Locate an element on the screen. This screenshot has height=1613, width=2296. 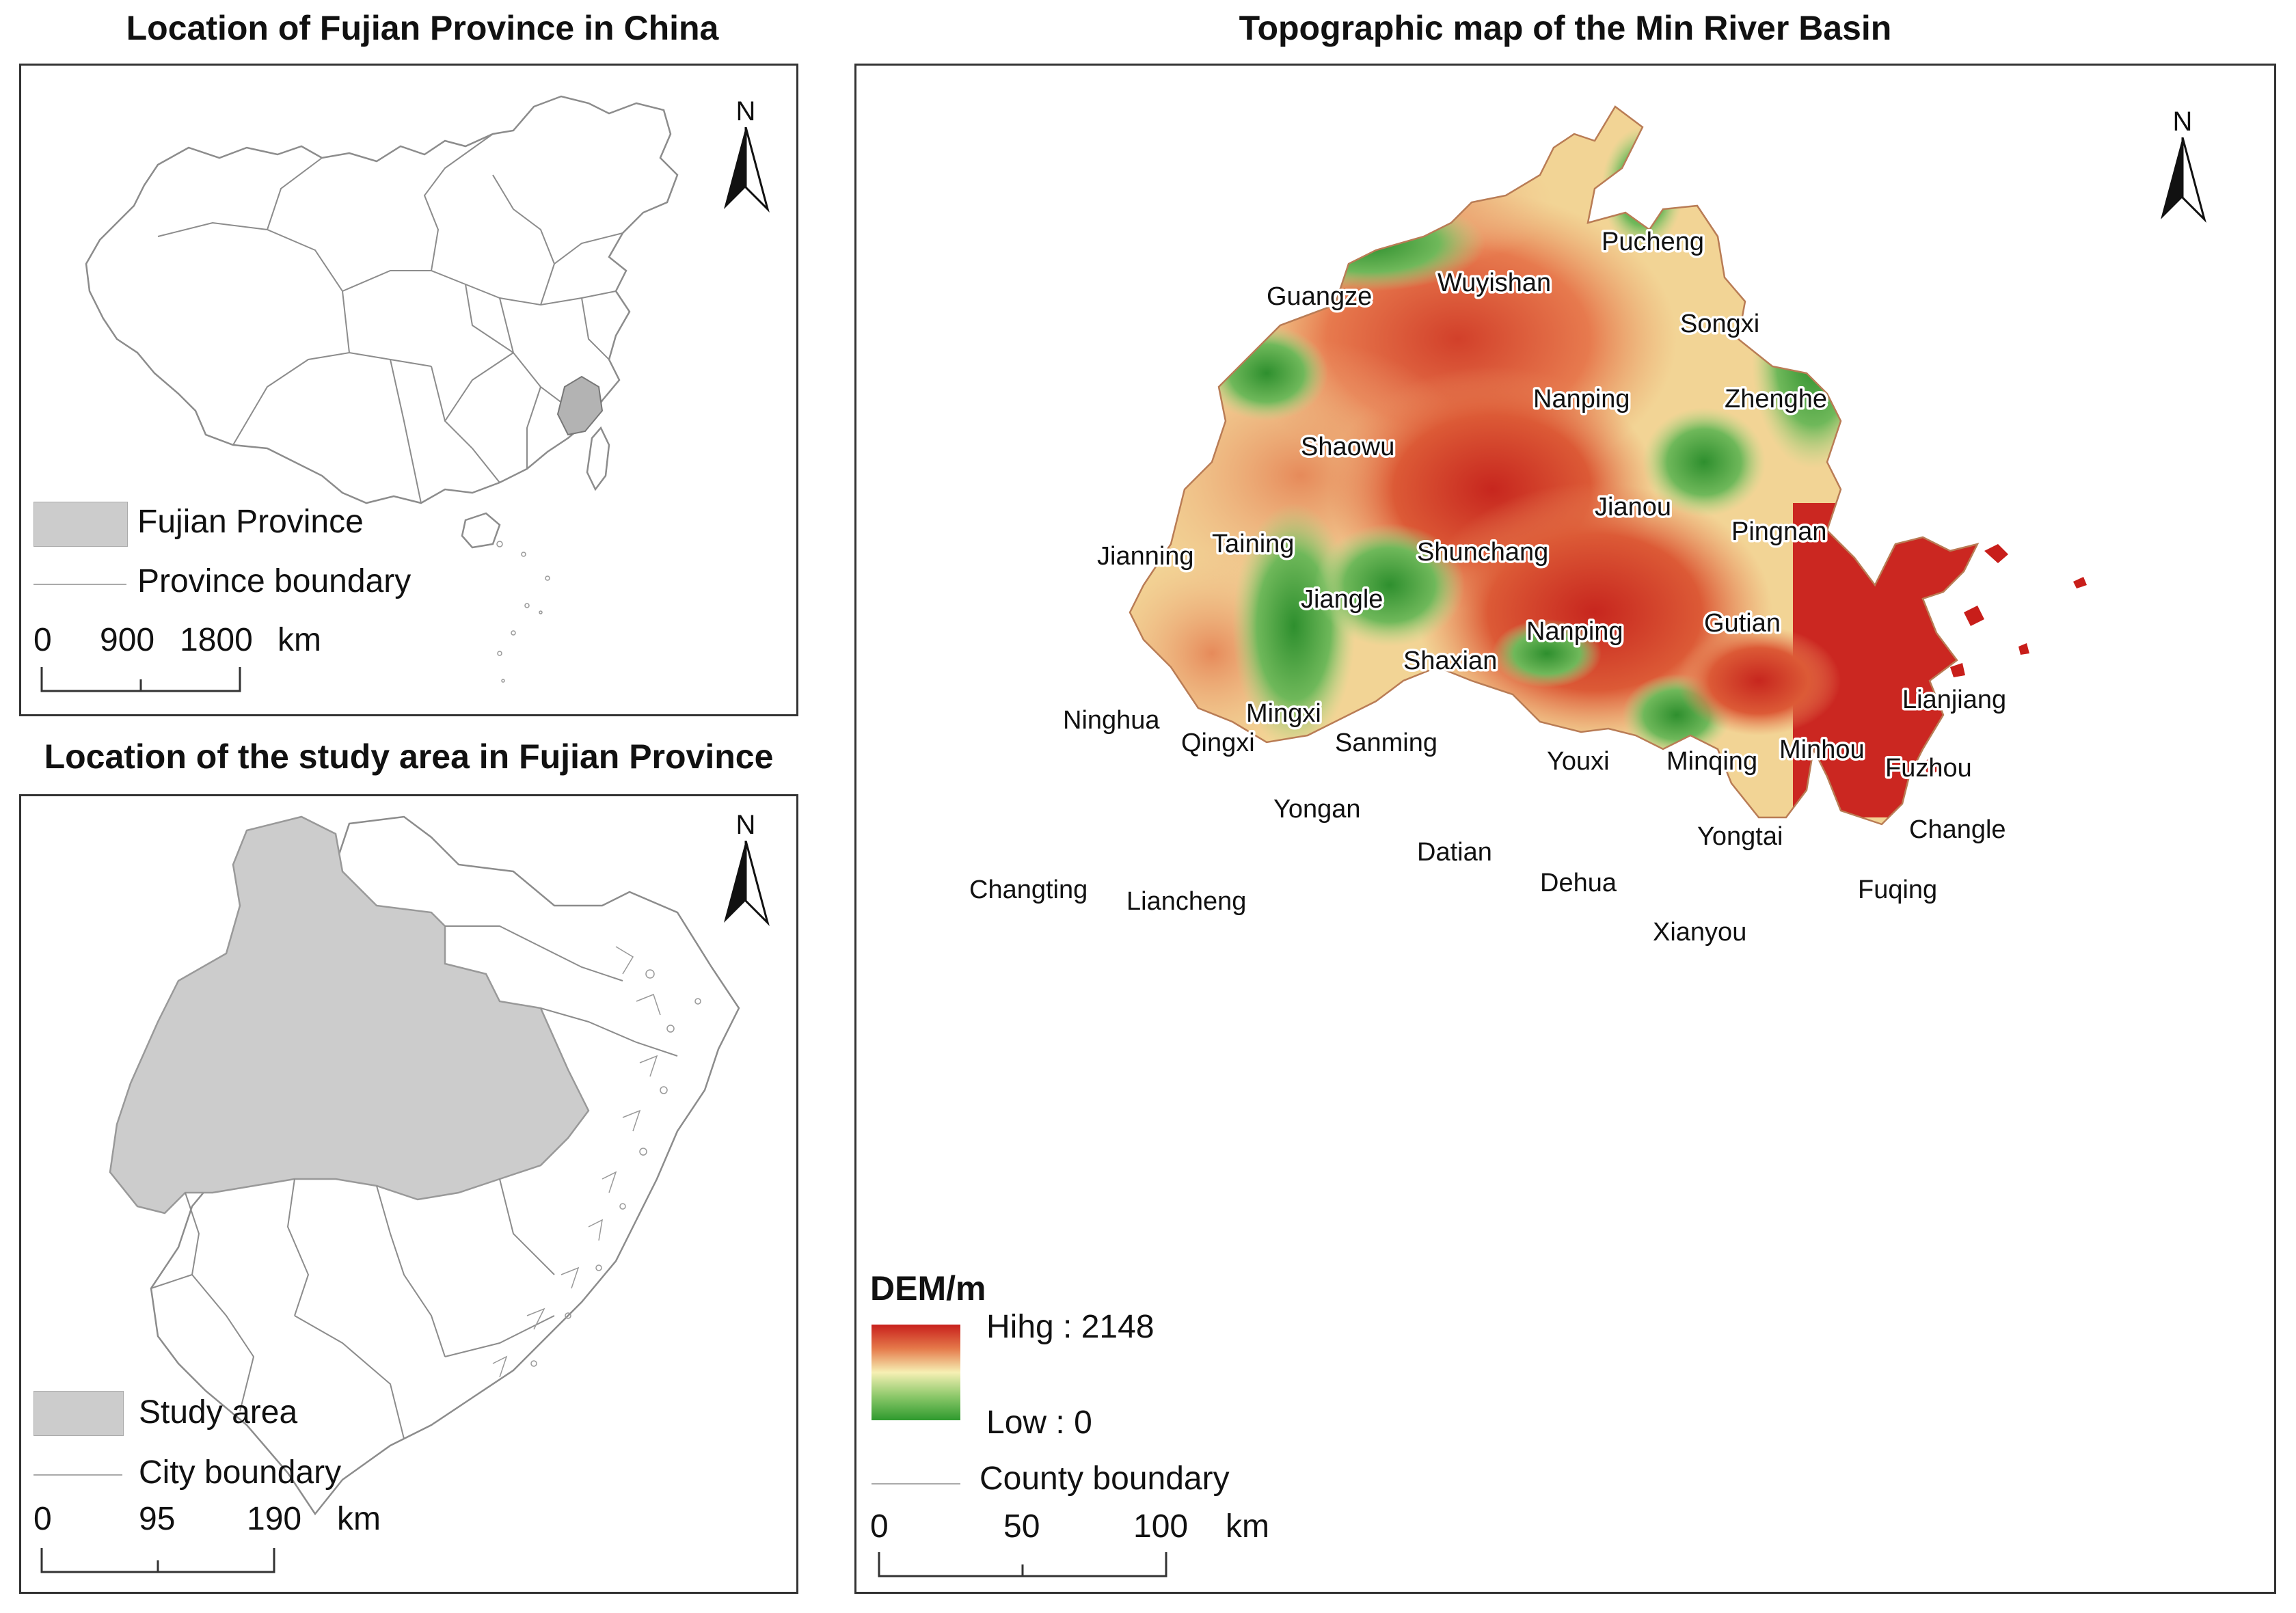
place-label: Mingxi is located at coordinates (1283, 713).